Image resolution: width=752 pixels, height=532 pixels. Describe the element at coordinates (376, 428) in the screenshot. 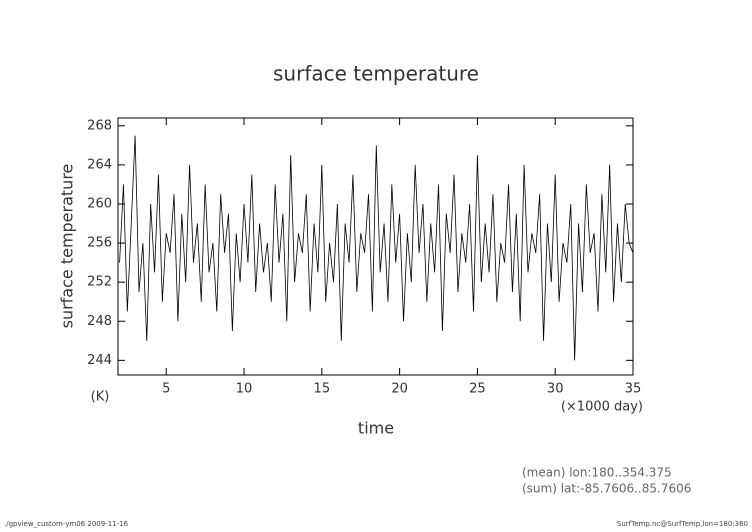

I see `x-axis-label: time` at that location.